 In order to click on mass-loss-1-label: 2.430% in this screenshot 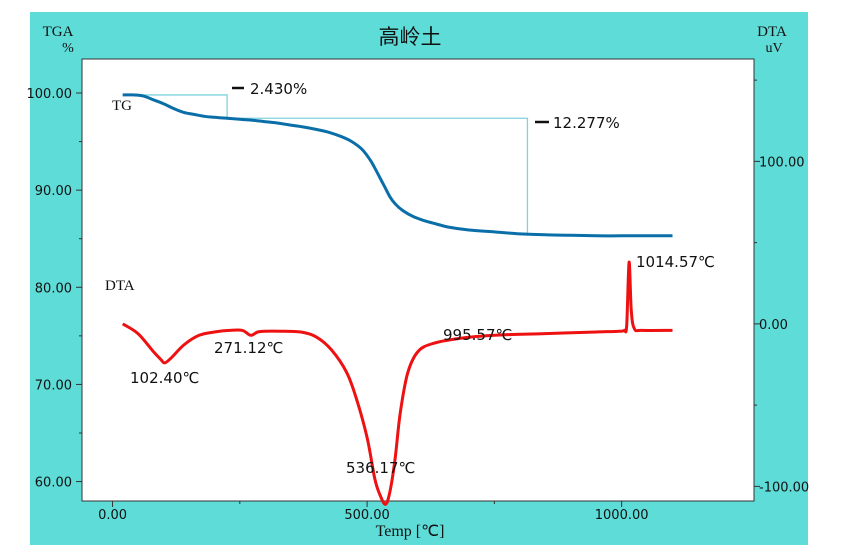, I will do `click(278, 89)`.